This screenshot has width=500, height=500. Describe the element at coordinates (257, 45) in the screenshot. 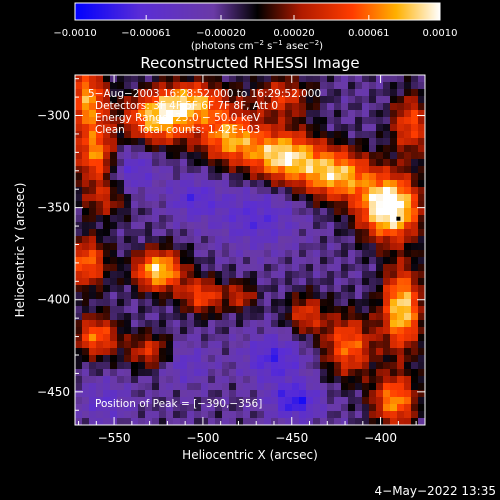

I see `colorbar-units: (photons cm−2 s−1 asec−2)` at that location.